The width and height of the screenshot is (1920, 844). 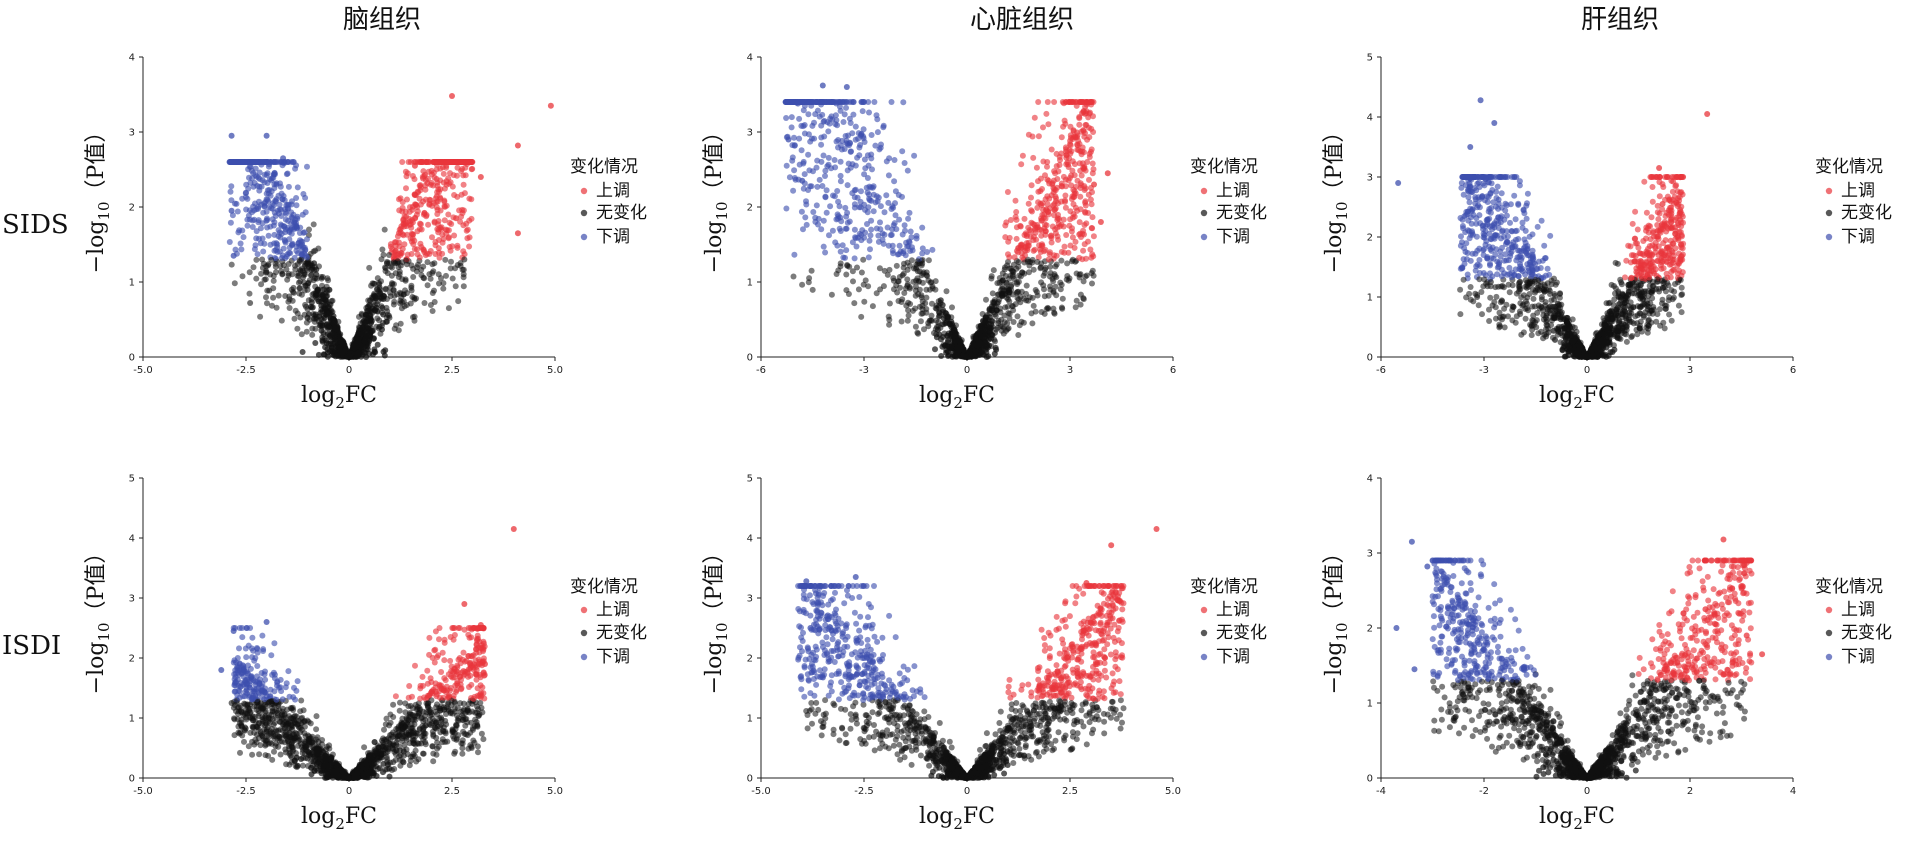 What do you see at coordinates (761, 370) in the screenshot?
I see `x-tick-label: -6` at bounding box center [761, 370].